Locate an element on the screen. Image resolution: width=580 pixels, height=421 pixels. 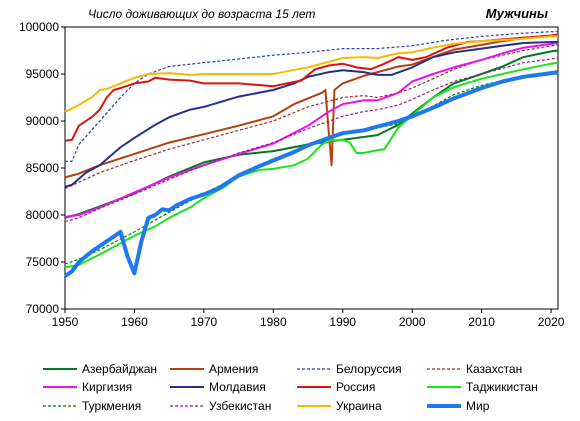
y-tick-label: 85000 is located at coordinates (43, 168).